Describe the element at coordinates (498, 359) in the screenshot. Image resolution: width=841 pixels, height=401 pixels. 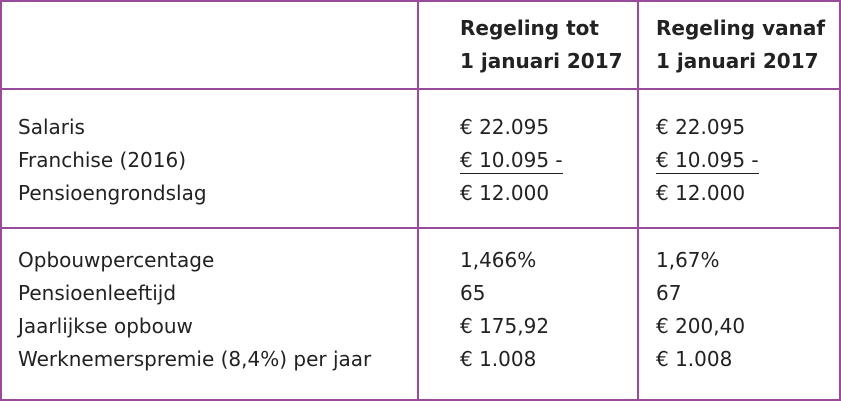
I see `col1-werknemerspremie: € 1.008` at that location.